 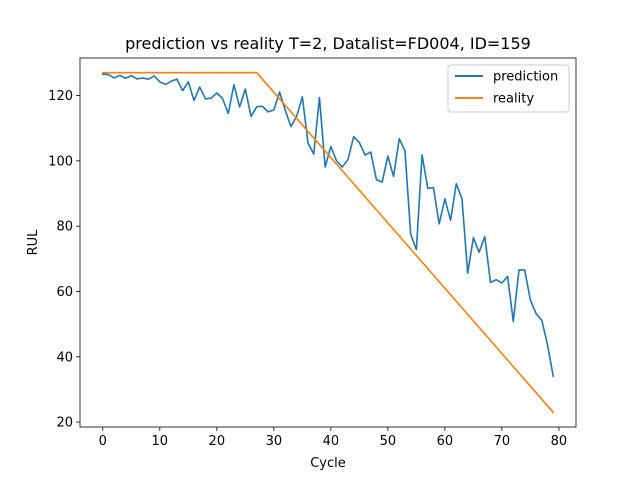 What do you see at coordinates (64, 292) in the screenshot?
I see `y-tick-label: 60` at bounding box center [64, 292].